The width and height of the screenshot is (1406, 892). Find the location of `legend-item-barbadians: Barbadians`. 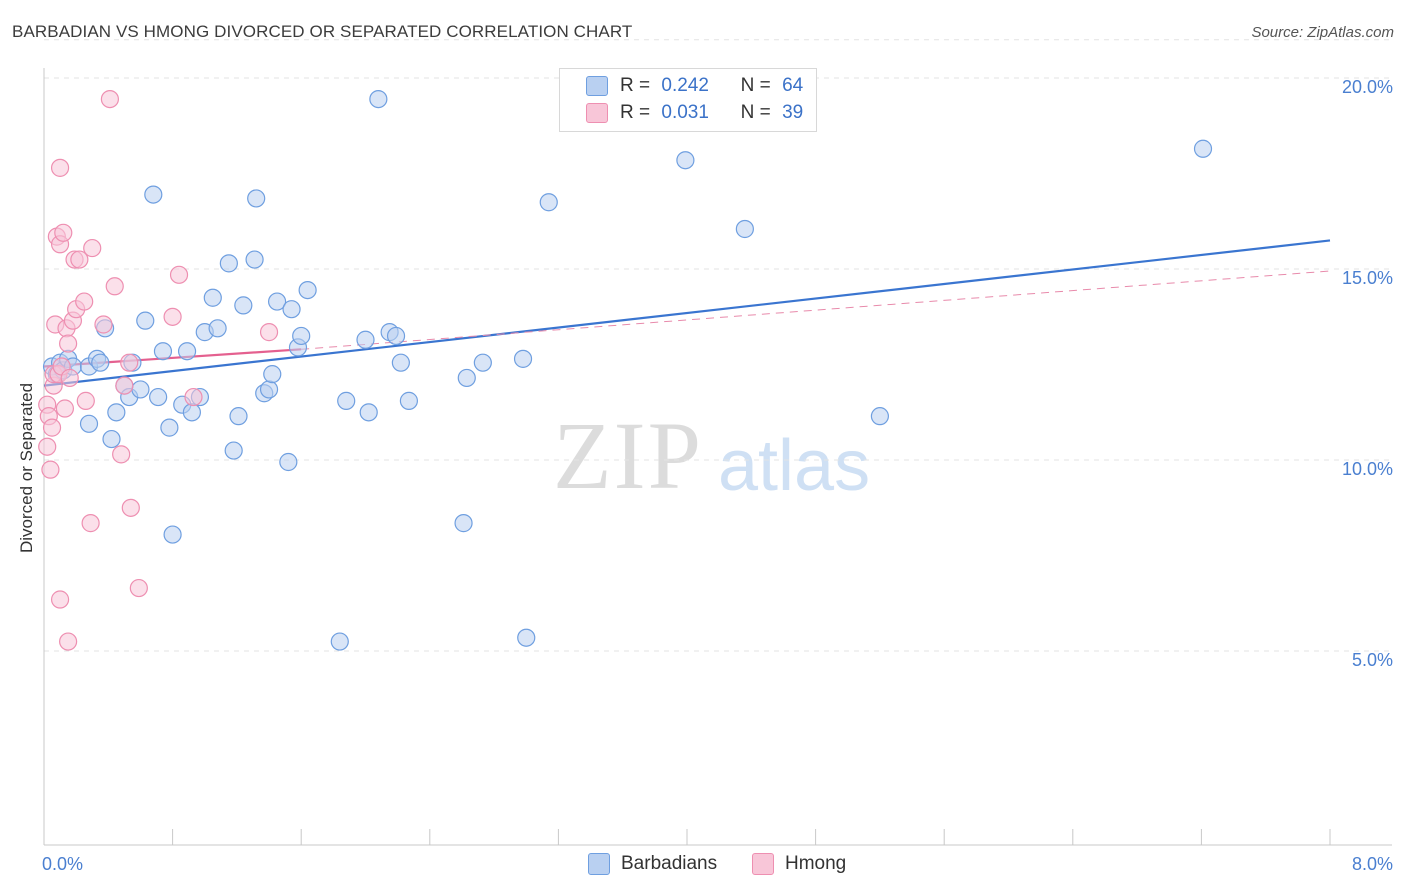

legend-item-barbadians: Barbadians is located at coordinates (652, 864).